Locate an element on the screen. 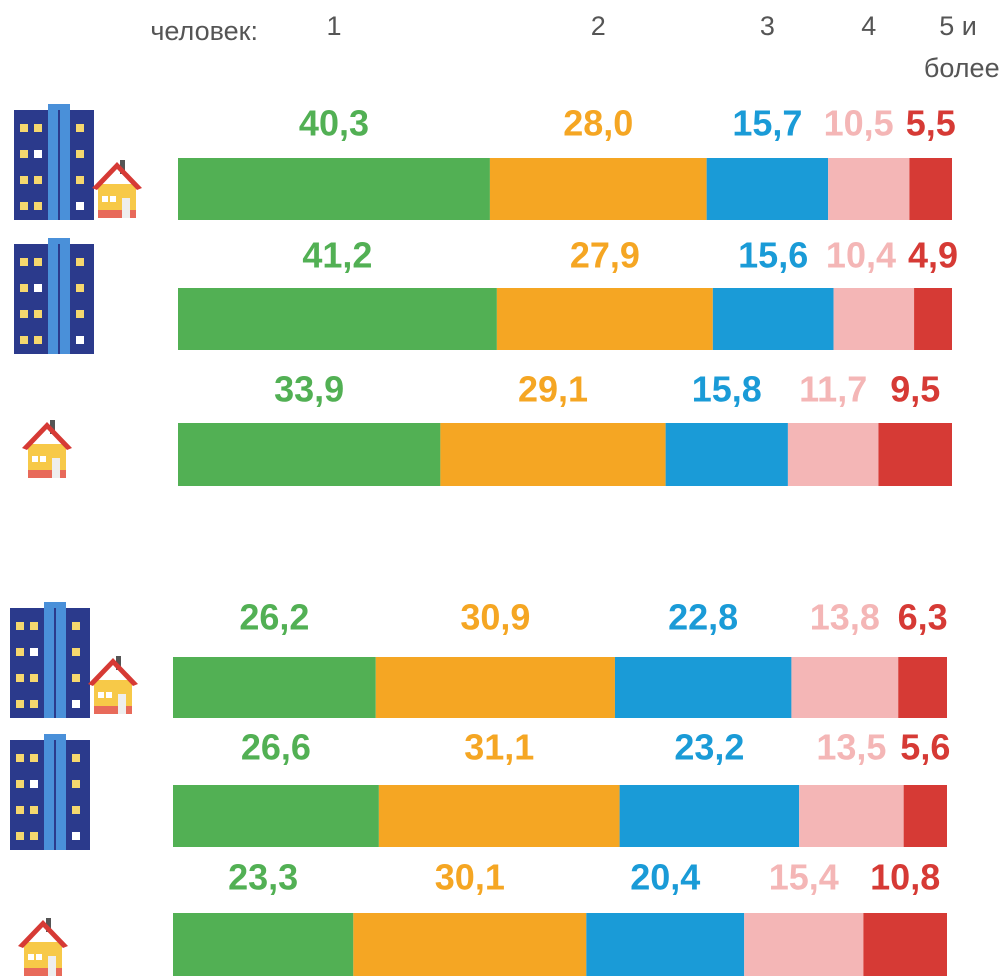  value-label: 13,8 is located at coordinates (845, 617).